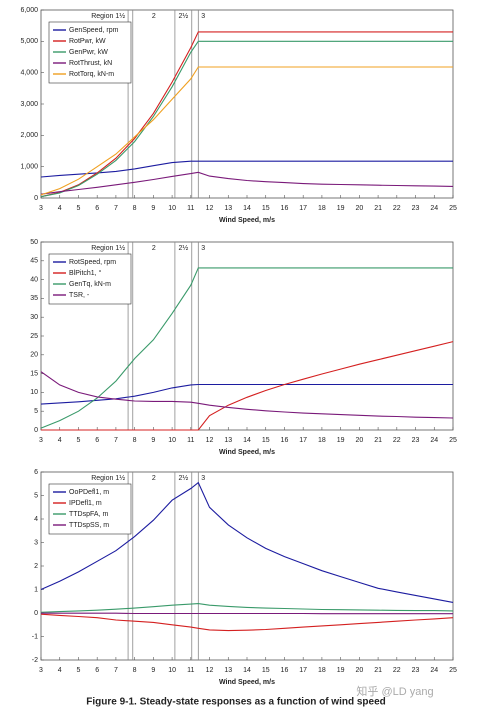 This screenshot has width=477, height=720. Describe the element at coordinates (90, 284) in the screenshot. I see `legend-label: GenTq, kN-m` at that location.